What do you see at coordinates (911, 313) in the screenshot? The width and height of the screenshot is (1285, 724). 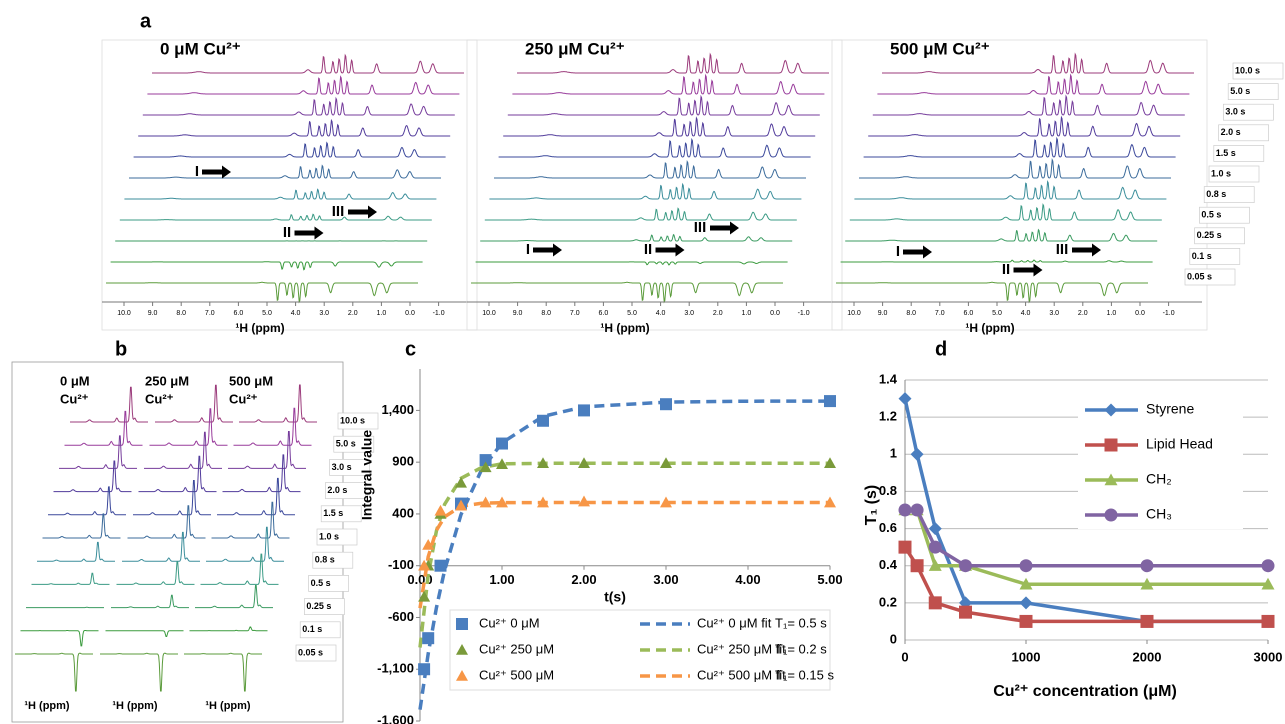 I see `ppm-tick-label: 8.0` at bounding box center [911, 313].